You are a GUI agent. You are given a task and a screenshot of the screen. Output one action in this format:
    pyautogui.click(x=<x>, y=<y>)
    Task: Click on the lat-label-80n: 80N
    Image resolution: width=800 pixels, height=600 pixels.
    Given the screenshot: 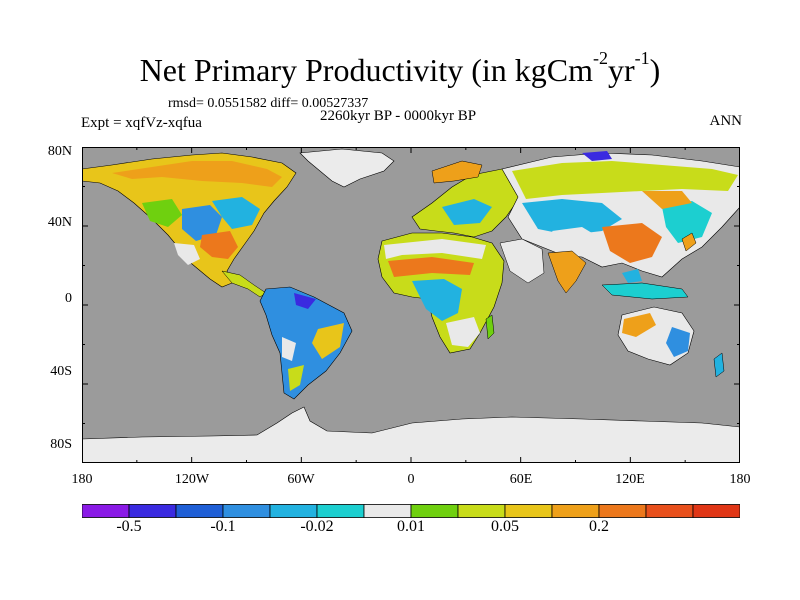 What is the action you would take?
    pyautogui.click(x=59, y=151)
    